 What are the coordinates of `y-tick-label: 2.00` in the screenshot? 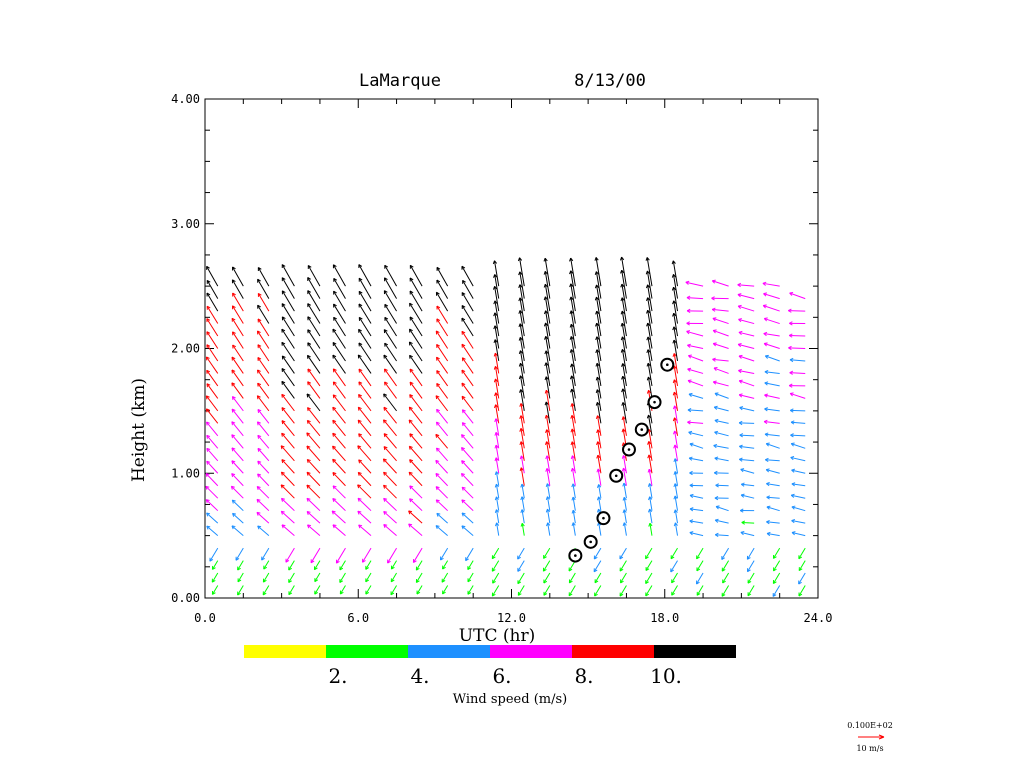 It's located at (185, 349).